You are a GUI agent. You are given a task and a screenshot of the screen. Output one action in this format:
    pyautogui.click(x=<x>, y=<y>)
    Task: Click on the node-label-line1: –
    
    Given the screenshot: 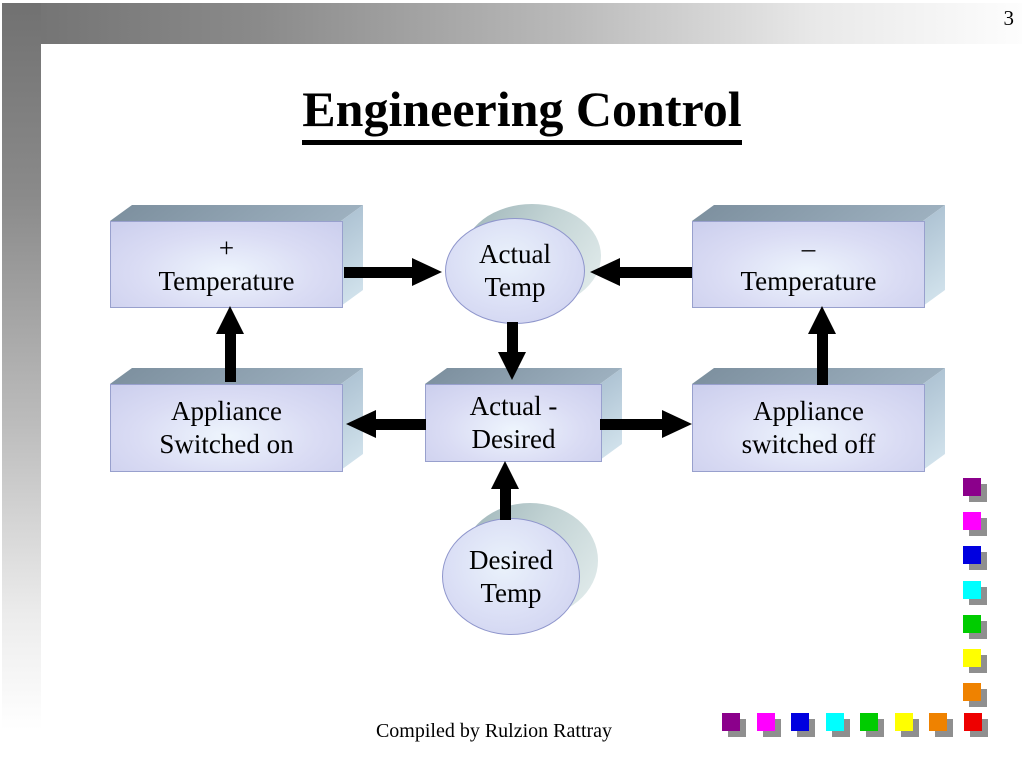 What is the action you would take?
    pyautogui.click(x=808, y=247)
    